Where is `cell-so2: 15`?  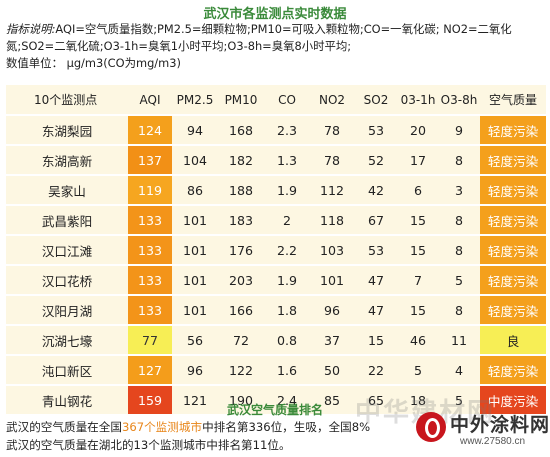
cell-so2: 15 is located at coordinates (376, 340).